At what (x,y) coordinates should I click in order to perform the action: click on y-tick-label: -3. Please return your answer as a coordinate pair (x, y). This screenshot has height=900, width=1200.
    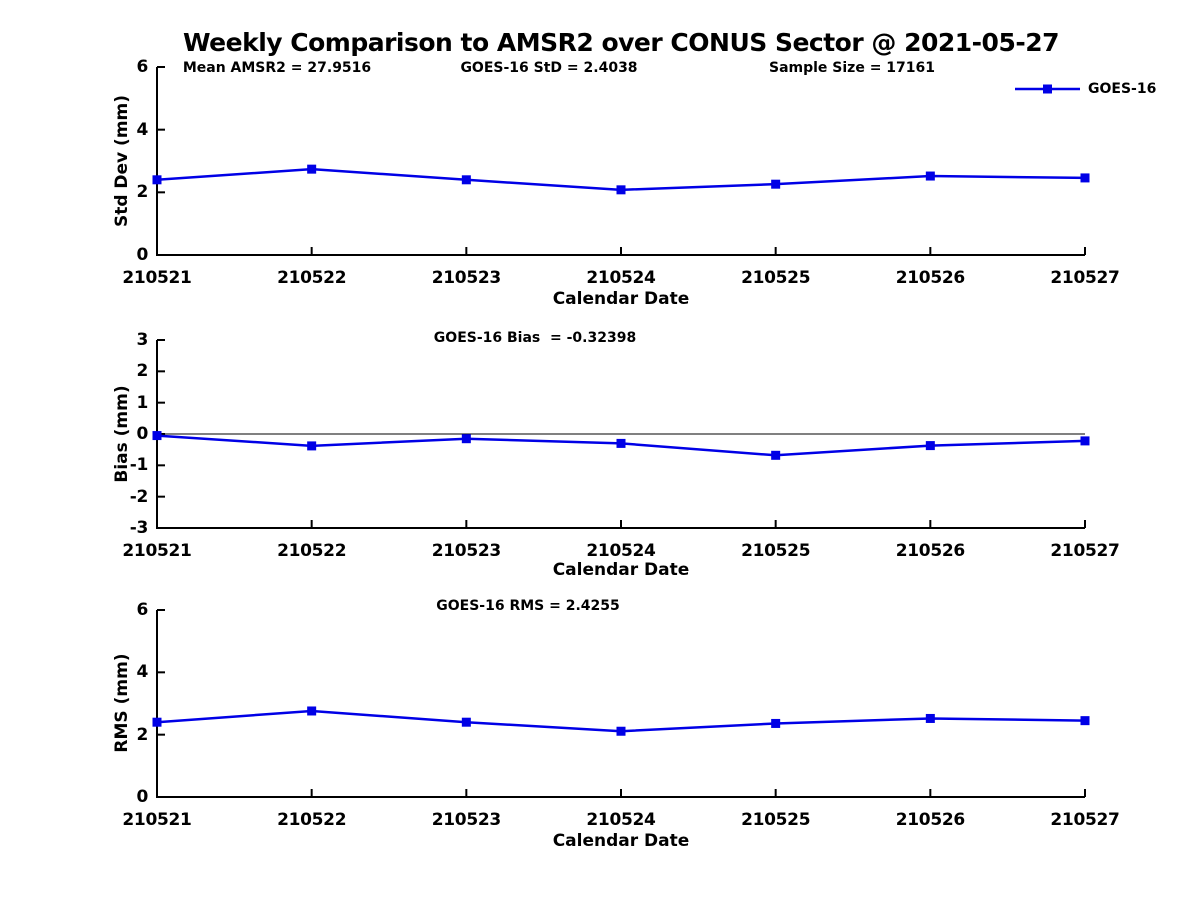
    Looking at the image, I should click on (139, 528).